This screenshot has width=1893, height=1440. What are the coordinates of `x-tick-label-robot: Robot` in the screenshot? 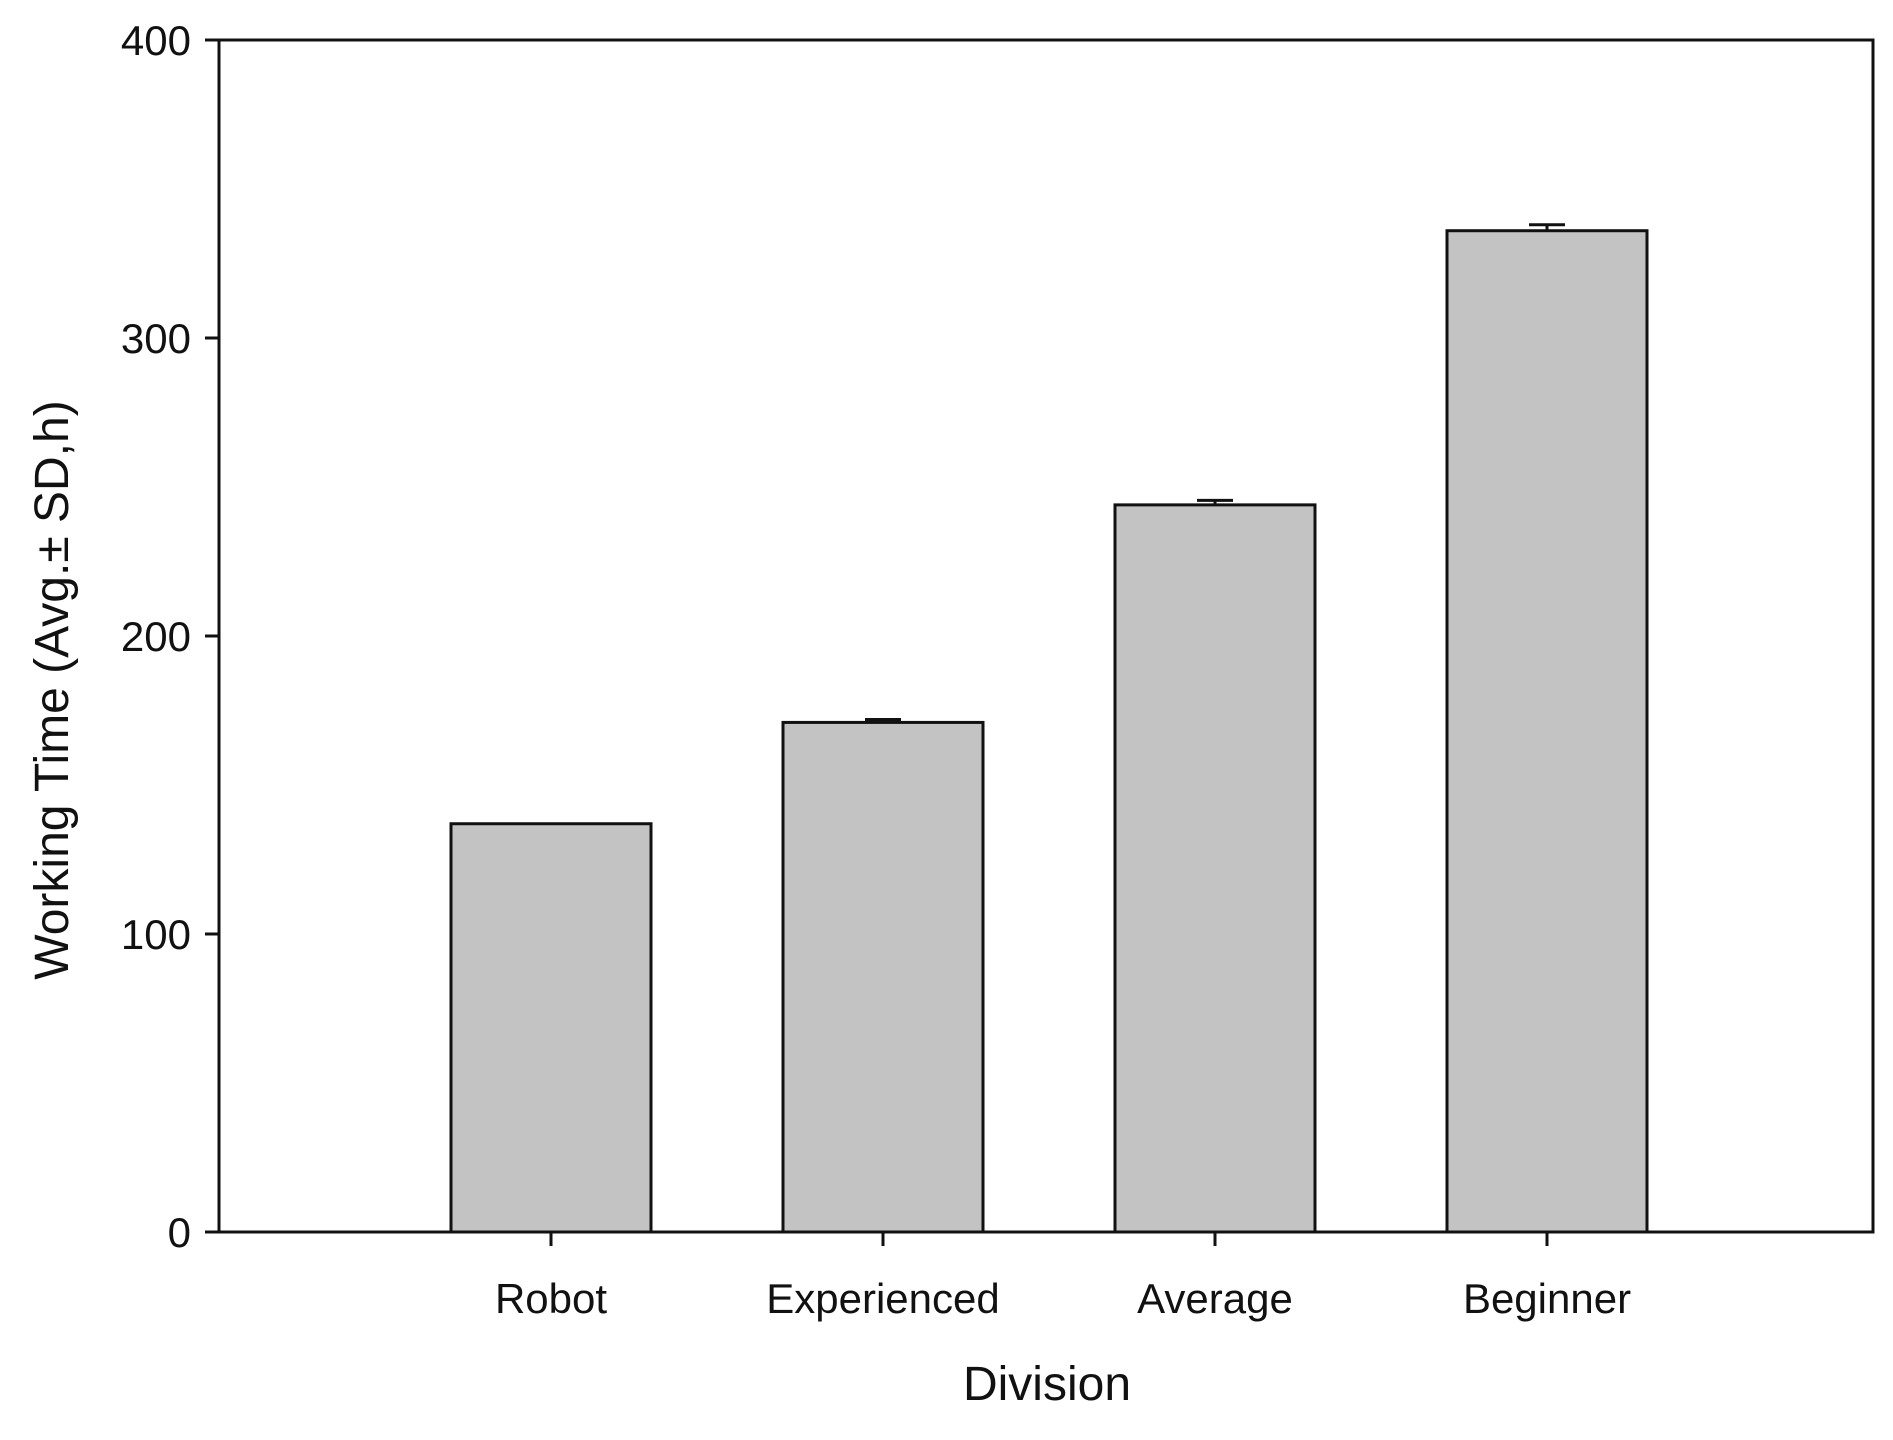 It's located at (551, 1298).